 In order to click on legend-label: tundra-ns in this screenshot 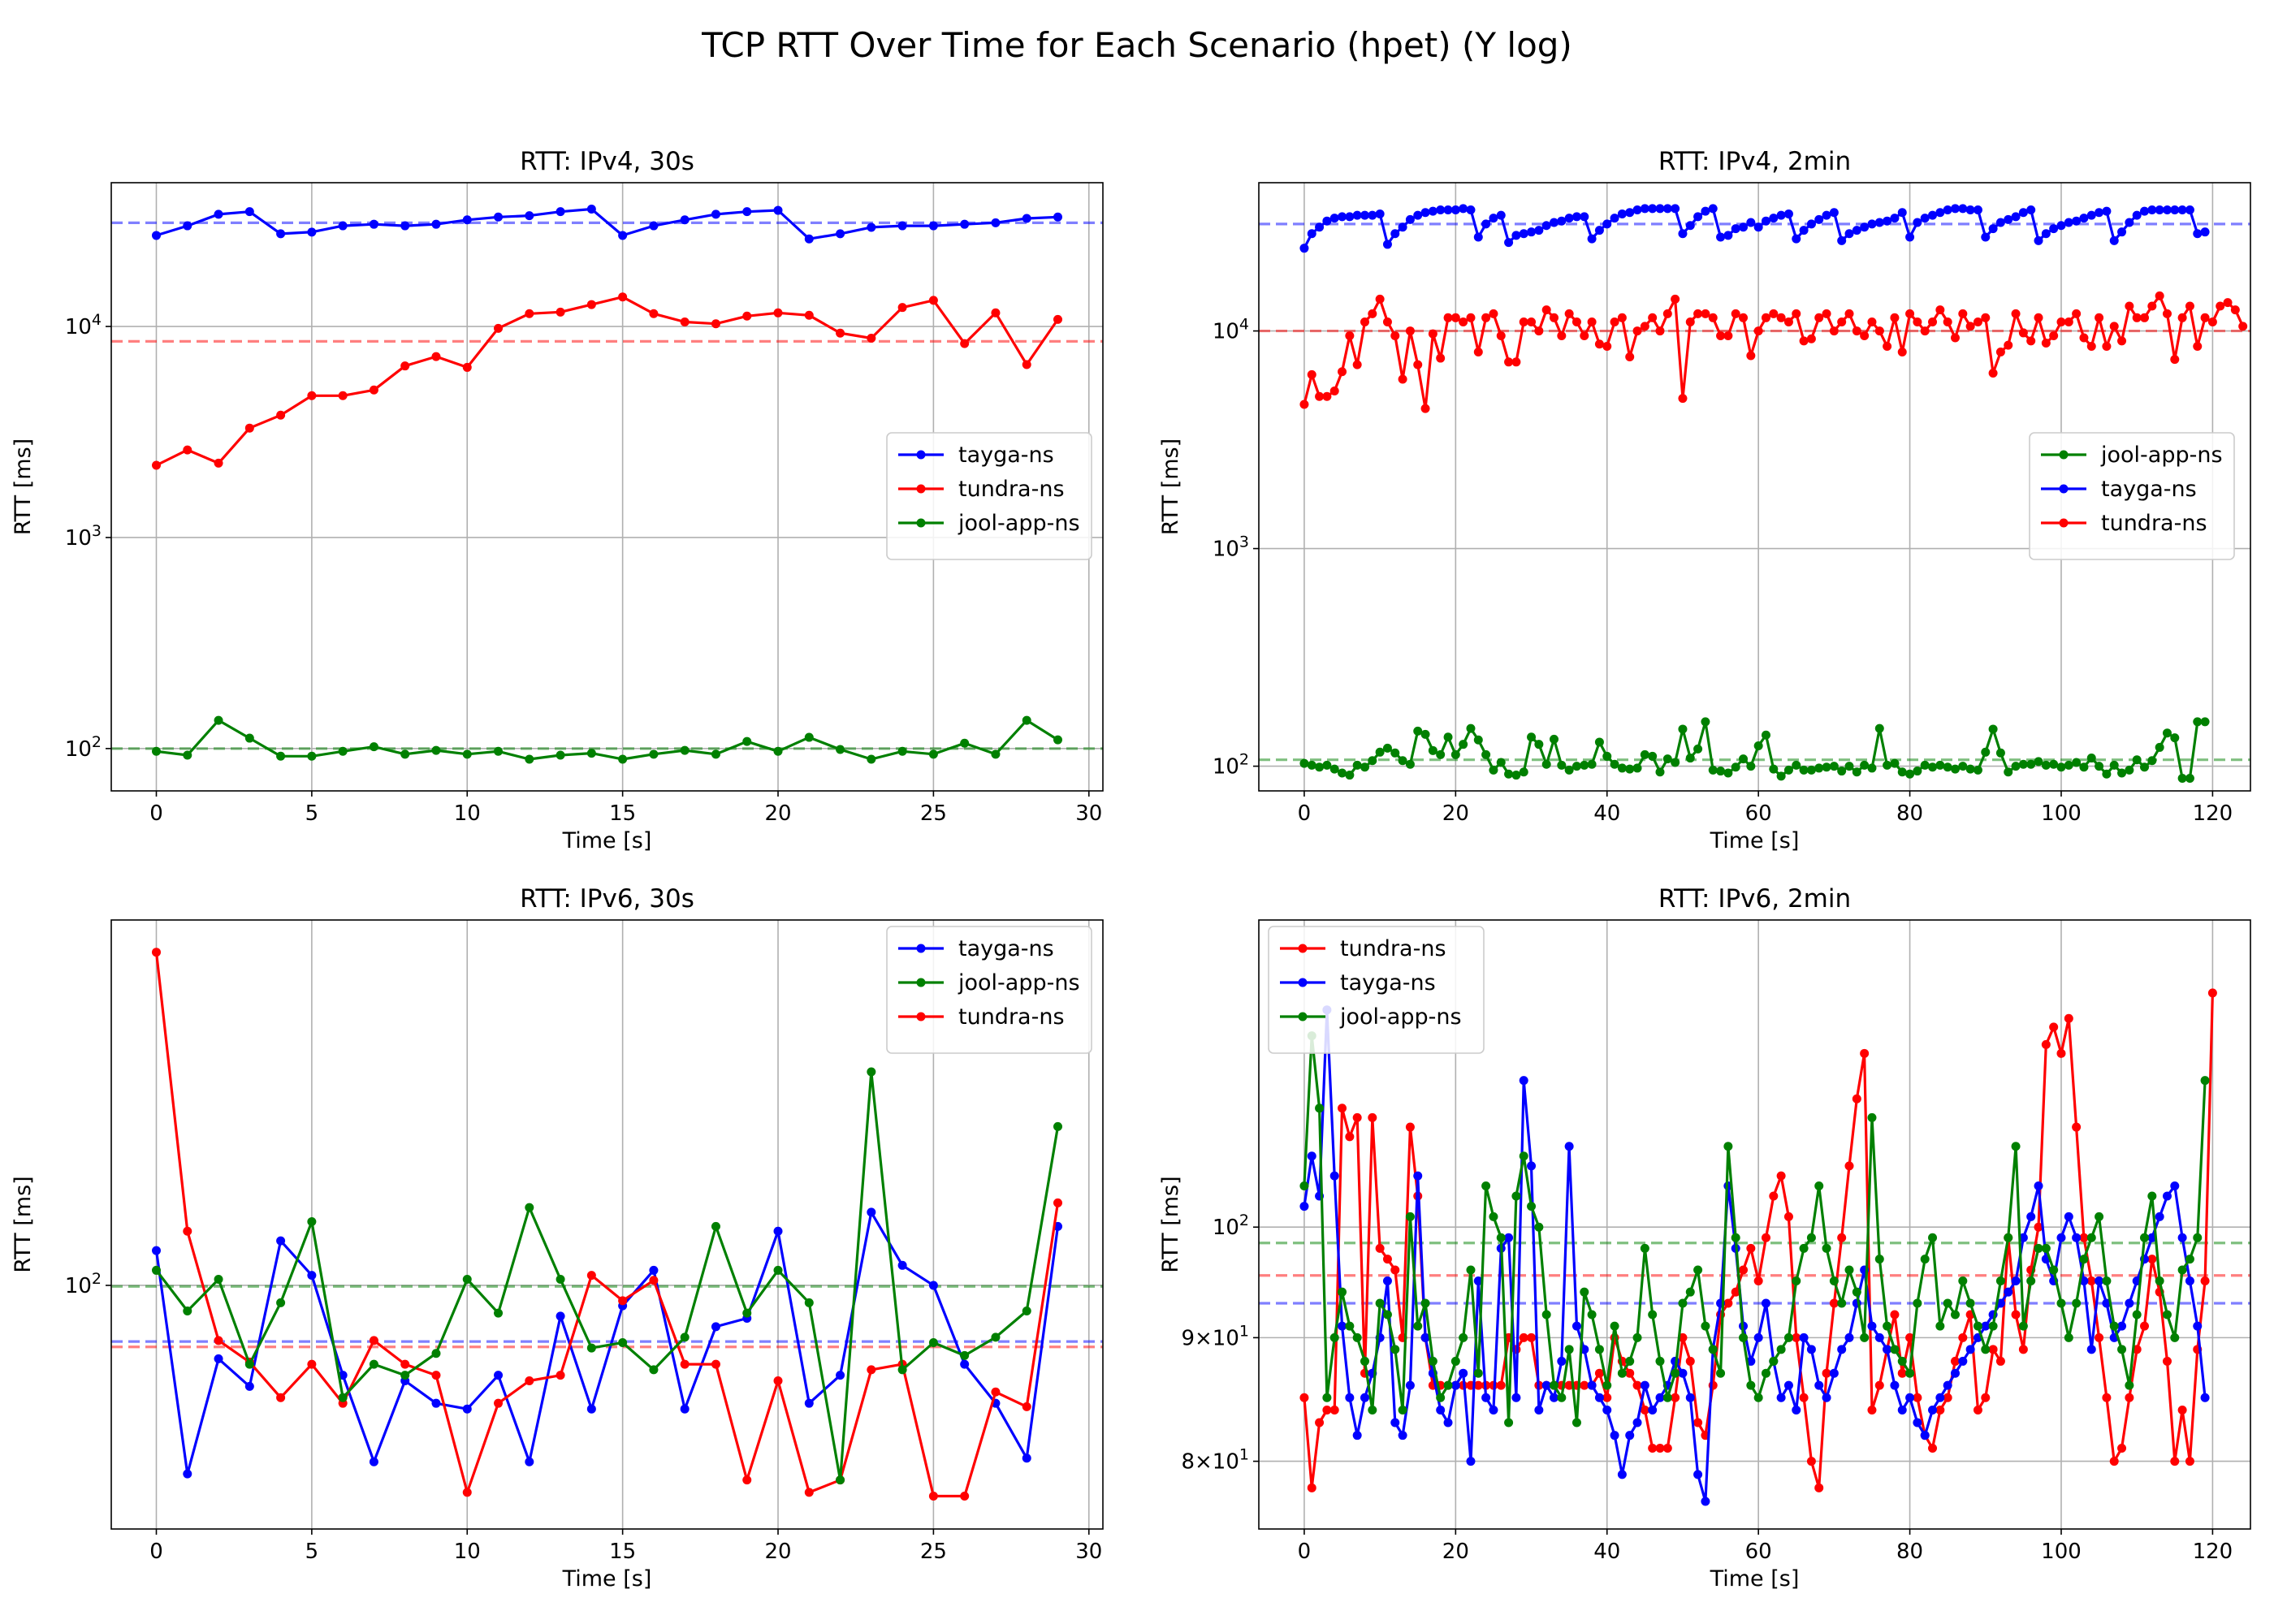, I will do `click(2154, 524)`.